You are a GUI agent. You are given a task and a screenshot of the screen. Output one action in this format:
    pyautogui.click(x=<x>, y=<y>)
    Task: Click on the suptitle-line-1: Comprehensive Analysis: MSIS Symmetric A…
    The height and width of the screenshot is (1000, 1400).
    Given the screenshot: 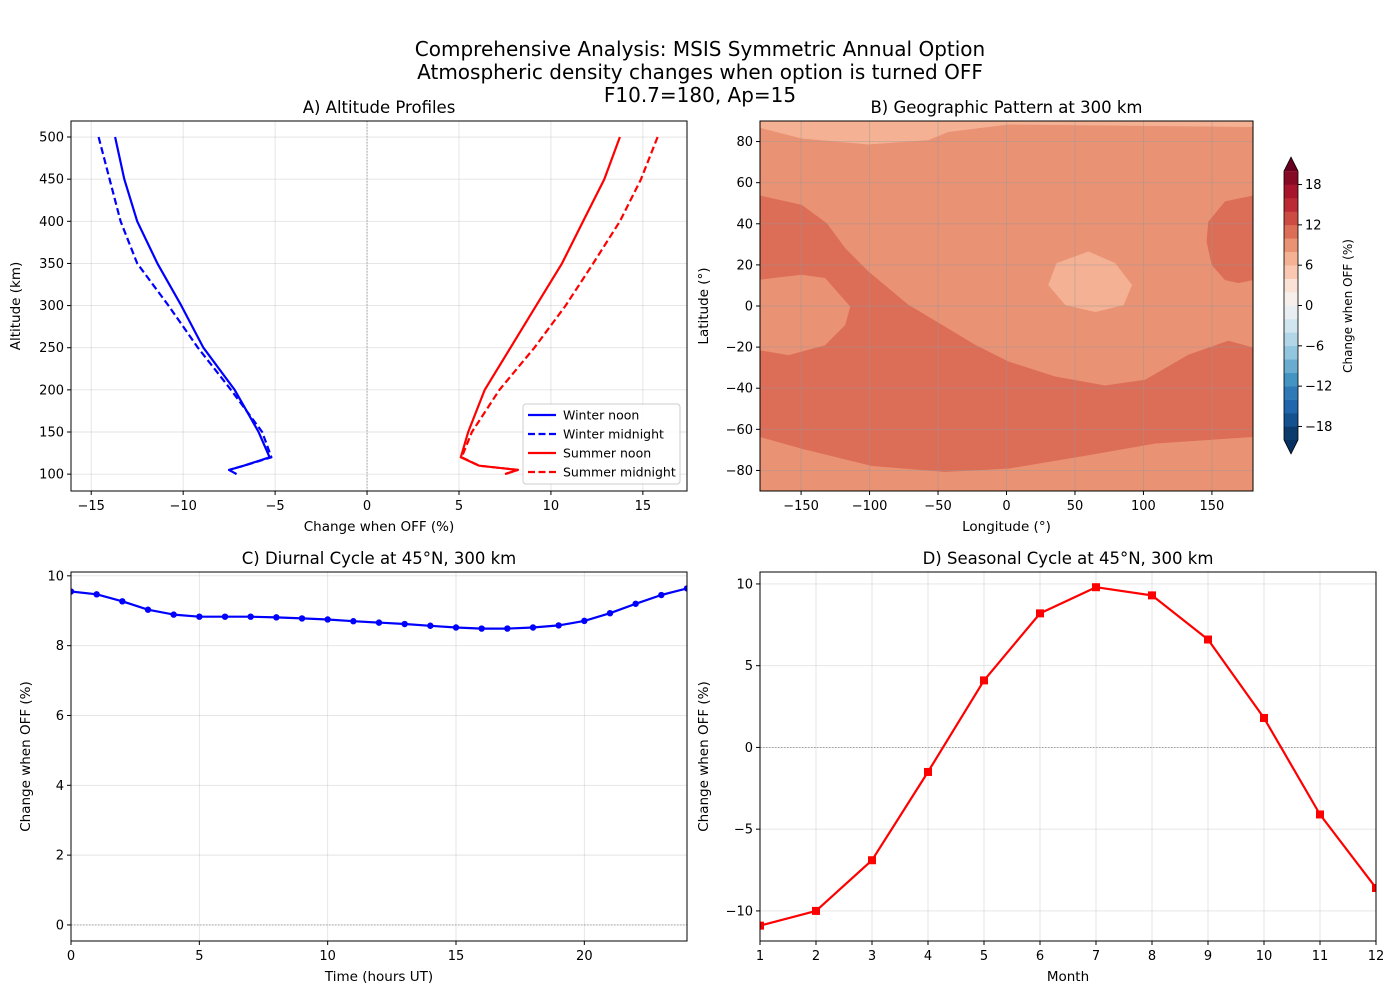 What is the action you would take?
    pyautogui.click(x=700, y=49)
    